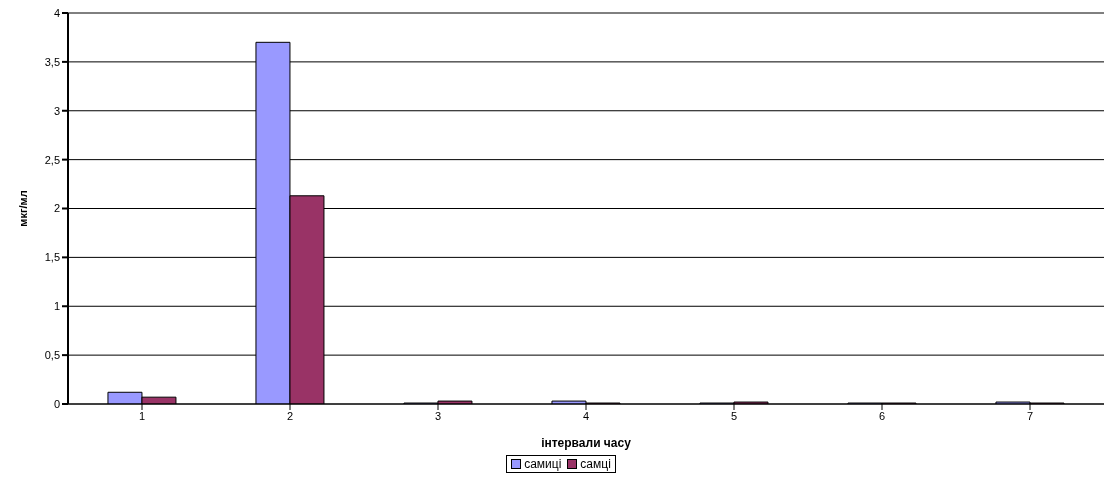 The height and width of the screenshot is (479, 1117). I want to click on x-tick-label: 3, so click(438, 415).